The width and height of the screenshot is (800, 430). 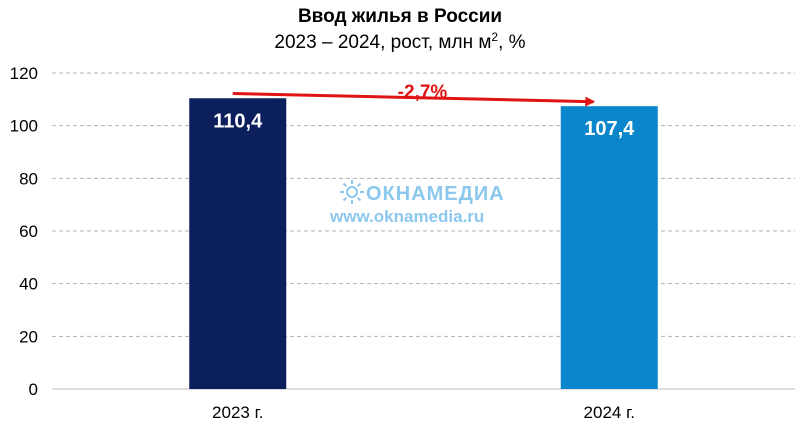 I want to click on y-tick-label: 100, so click(x=24, y=126).